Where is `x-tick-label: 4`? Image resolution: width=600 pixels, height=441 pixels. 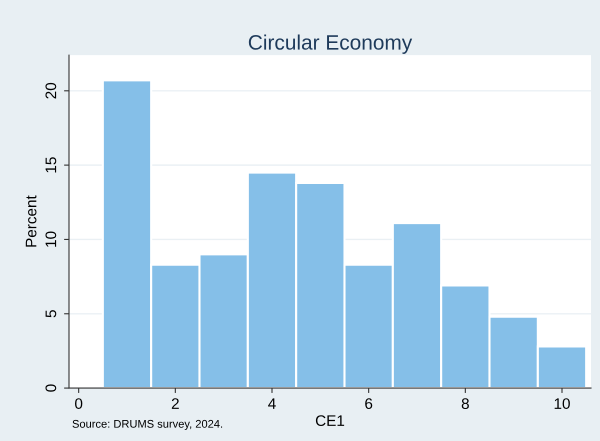 x-tick-label: 4 is located at coordinates (272, 403).